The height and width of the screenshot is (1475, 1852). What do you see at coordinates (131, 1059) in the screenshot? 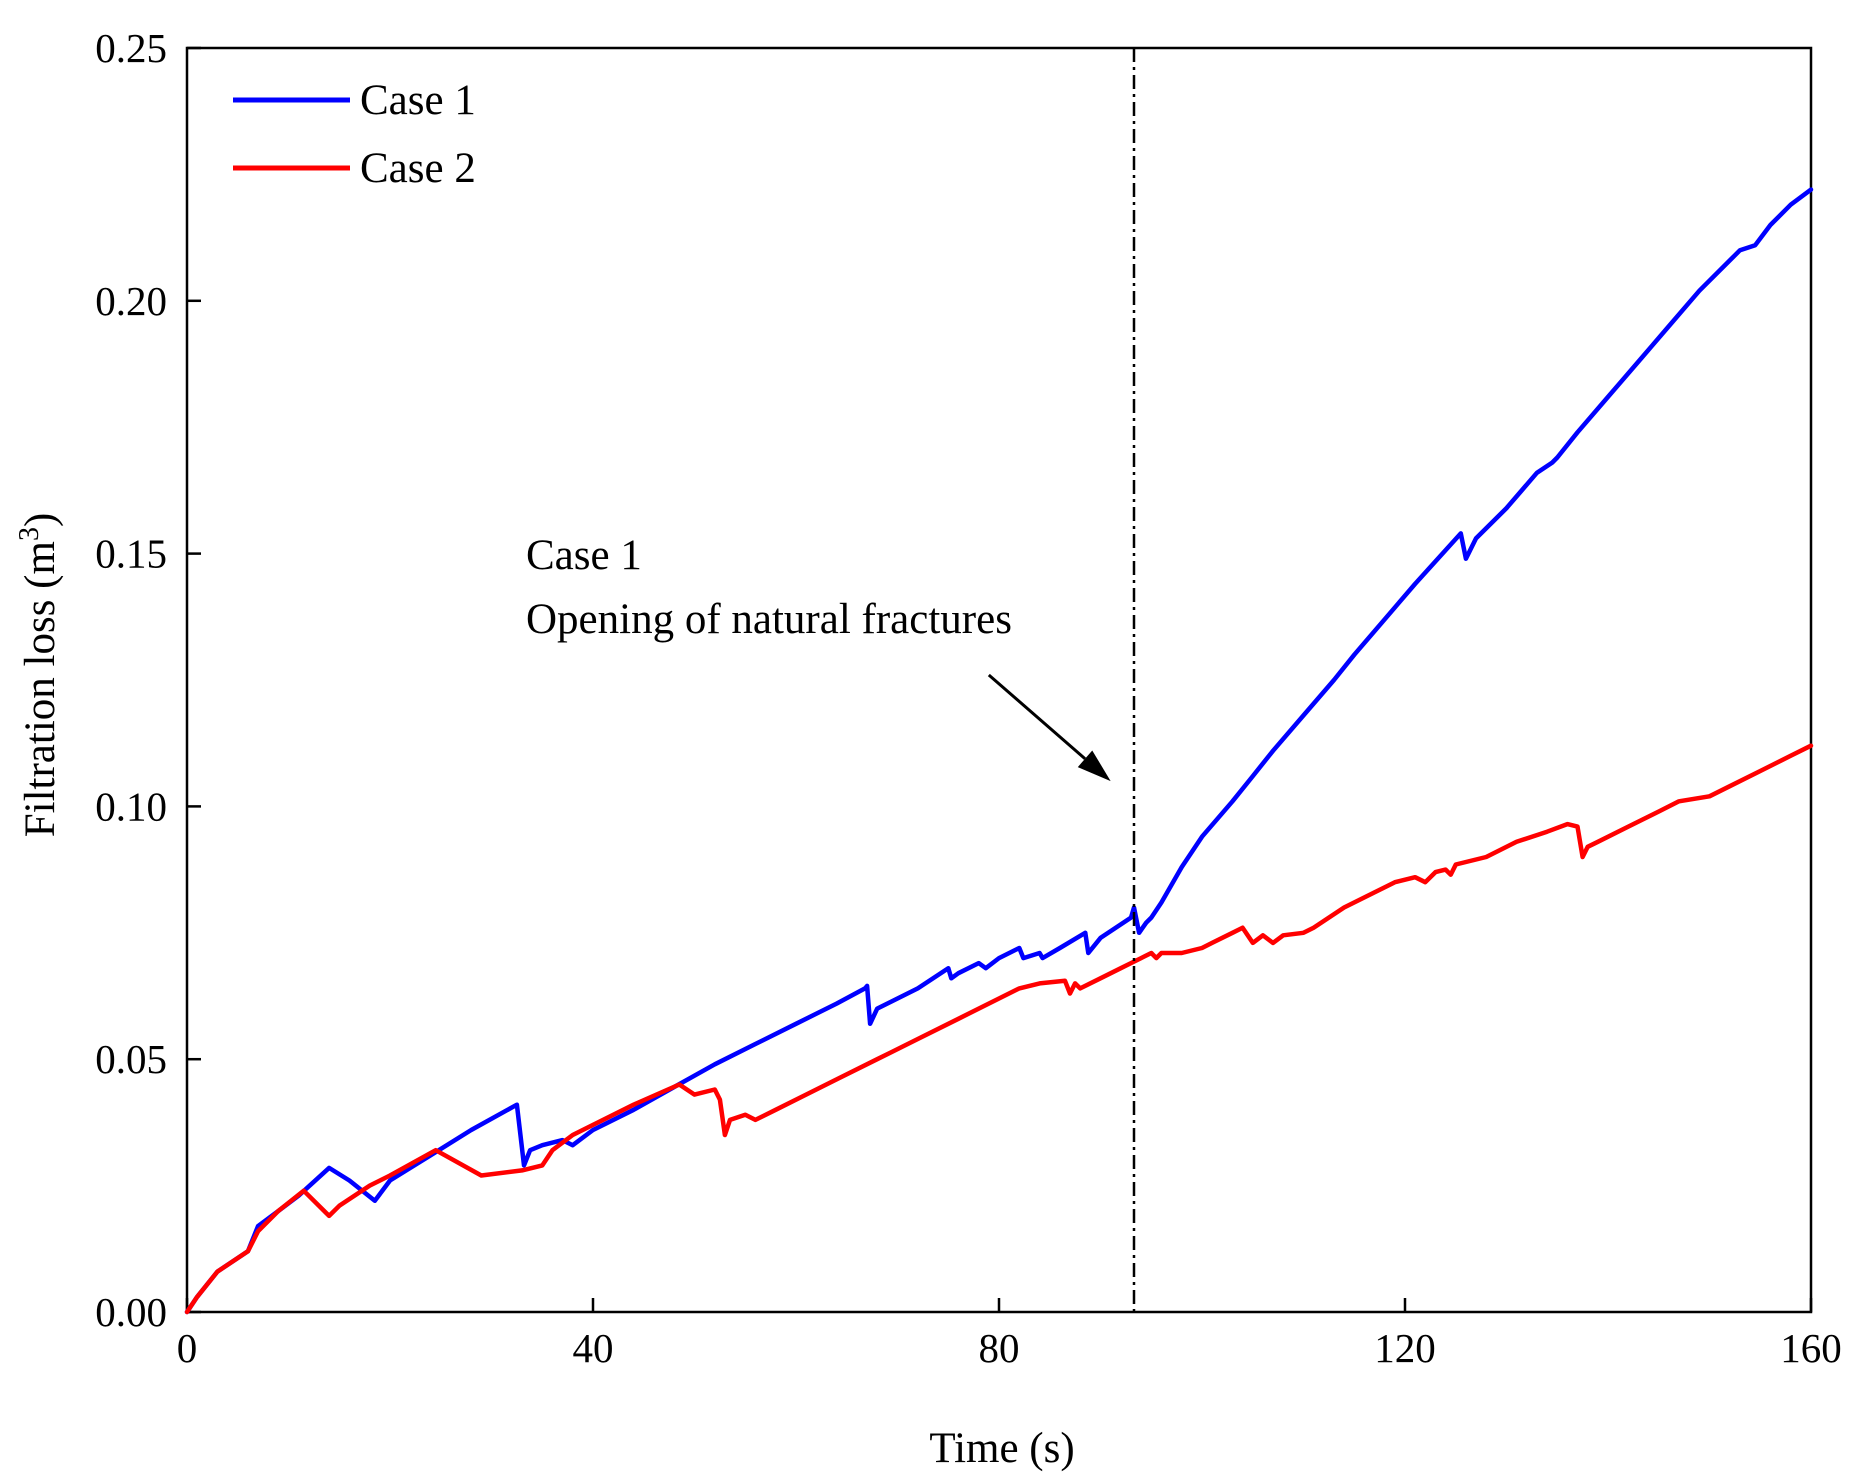
I see `y-tick-label: 0.05` at bounding box center [131, 1059].